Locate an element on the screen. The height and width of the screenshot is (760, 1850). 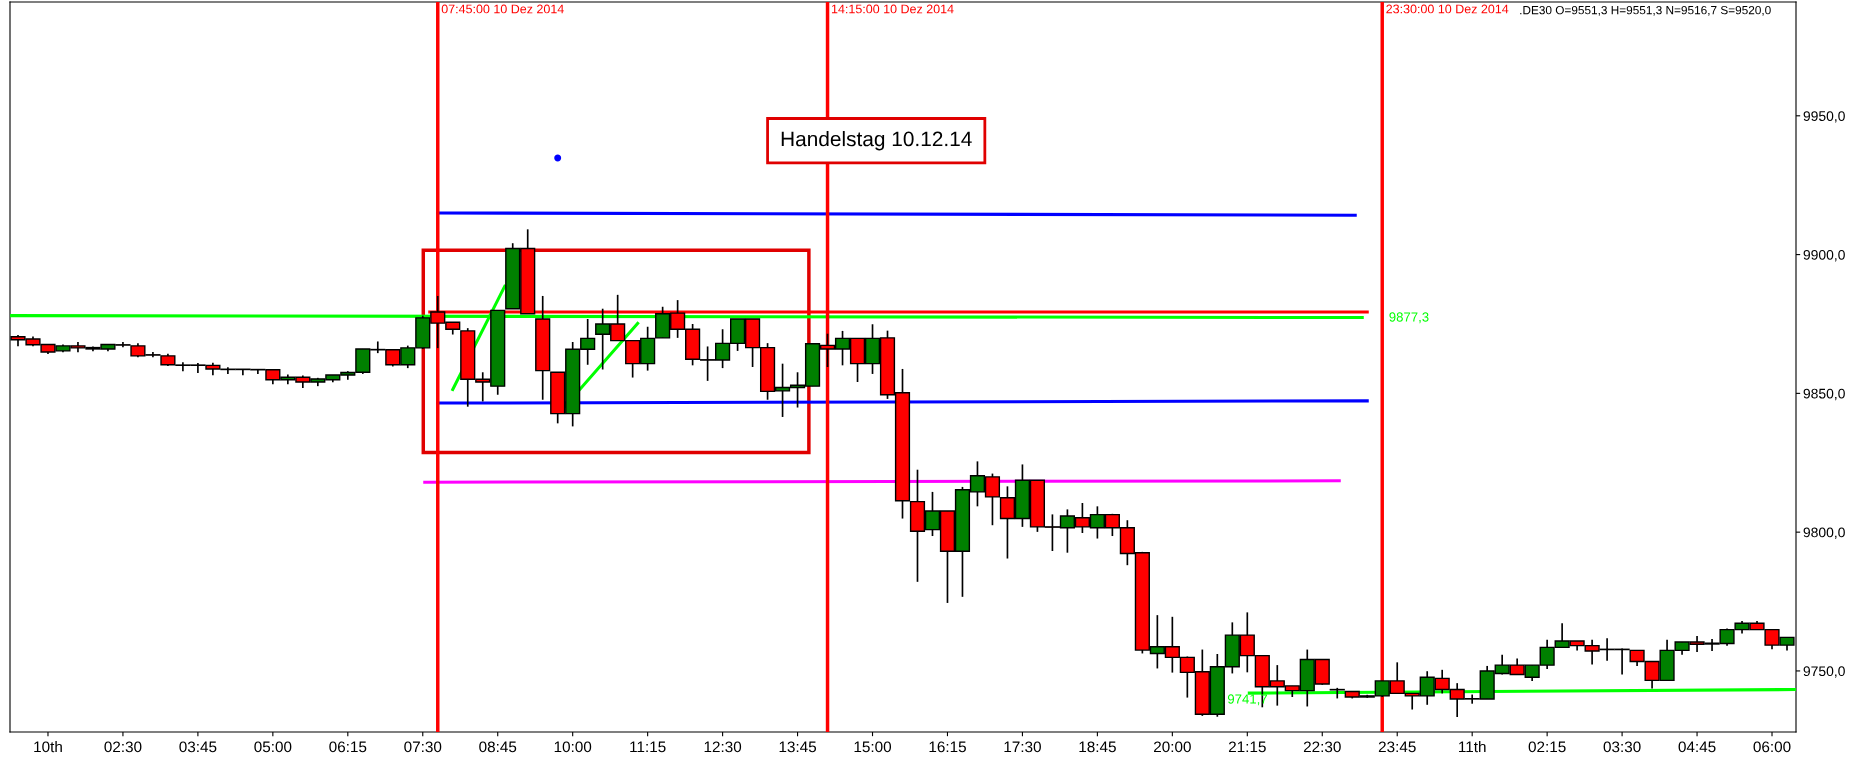
x-tick-label: 15:00 is located at coordinates (873, 747).